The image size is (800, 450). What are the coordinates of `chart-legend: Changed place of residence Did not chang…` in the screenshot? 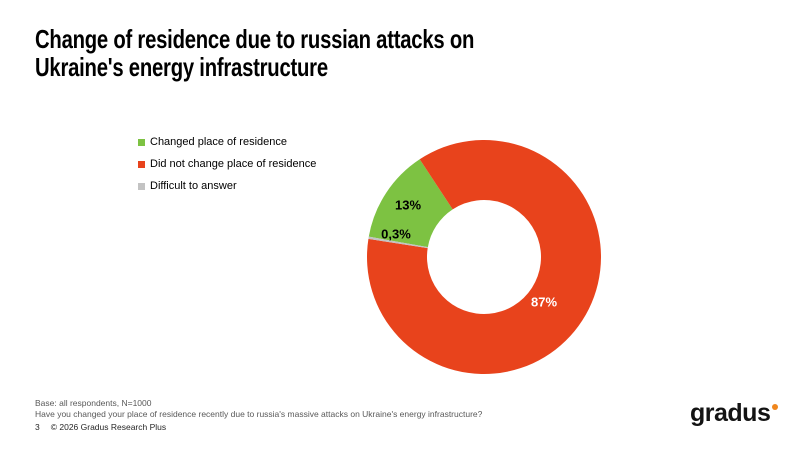 It's located at (227, 164).